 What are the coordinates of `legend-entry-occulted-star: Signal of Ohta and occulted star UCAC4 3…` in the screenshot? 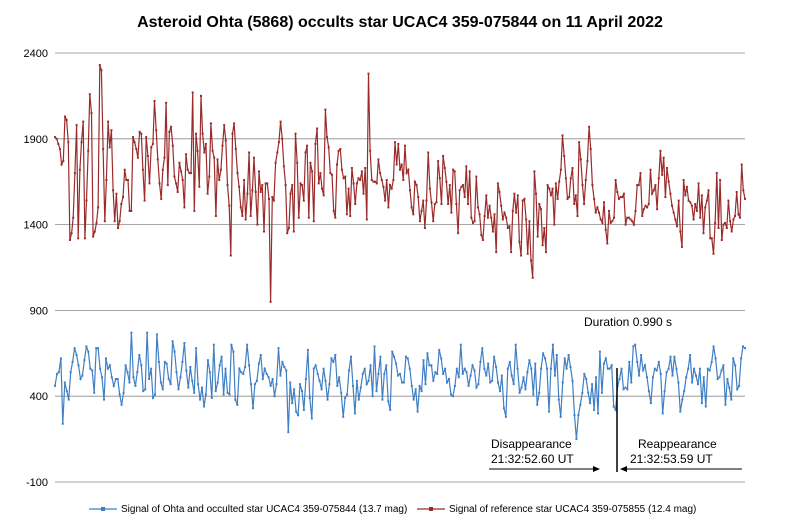 It's located at (248, 509).